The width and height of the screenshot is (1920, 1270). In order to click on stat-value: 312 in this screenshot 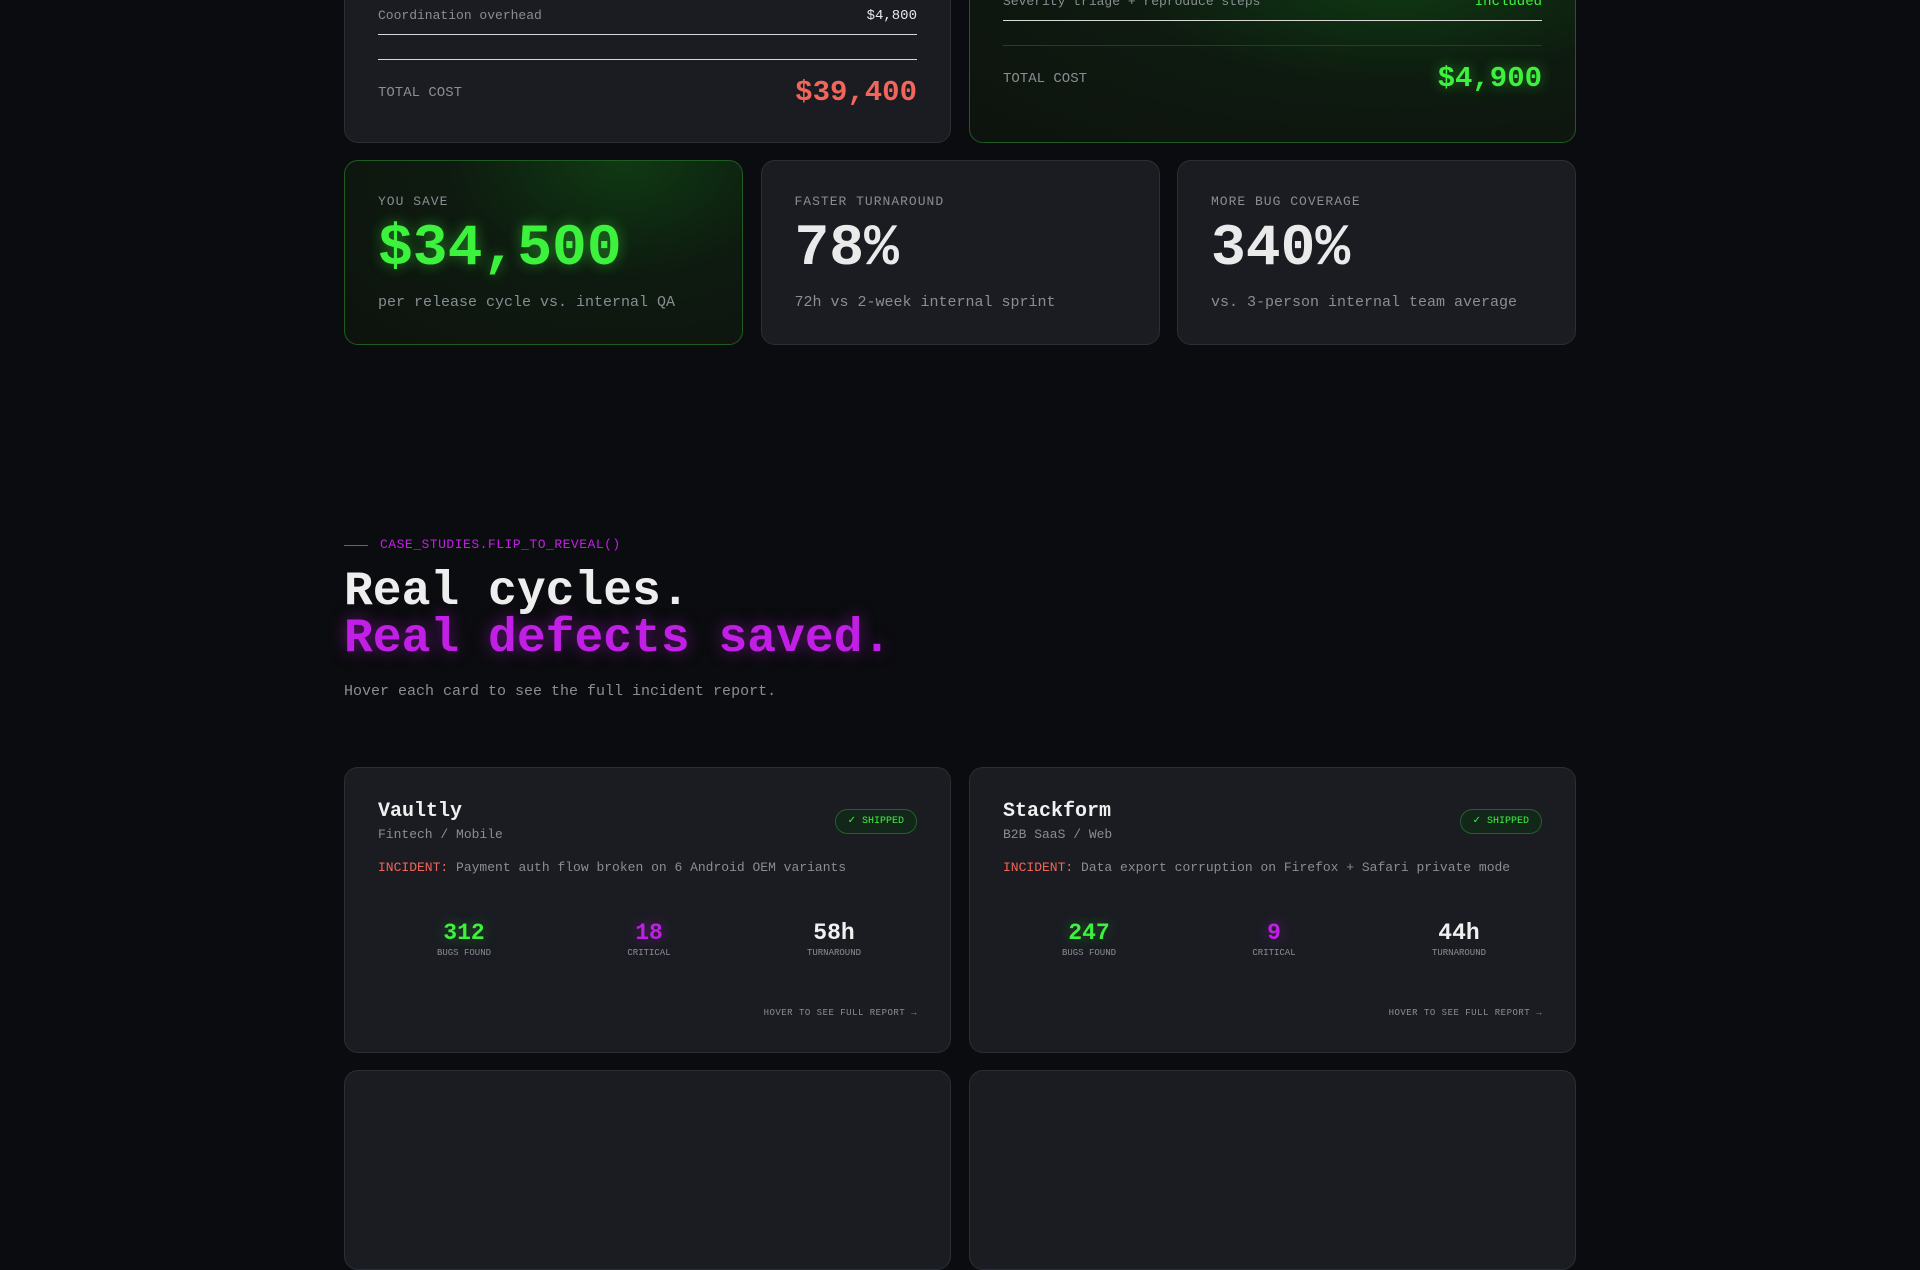, I will do `click(464, 933)`.